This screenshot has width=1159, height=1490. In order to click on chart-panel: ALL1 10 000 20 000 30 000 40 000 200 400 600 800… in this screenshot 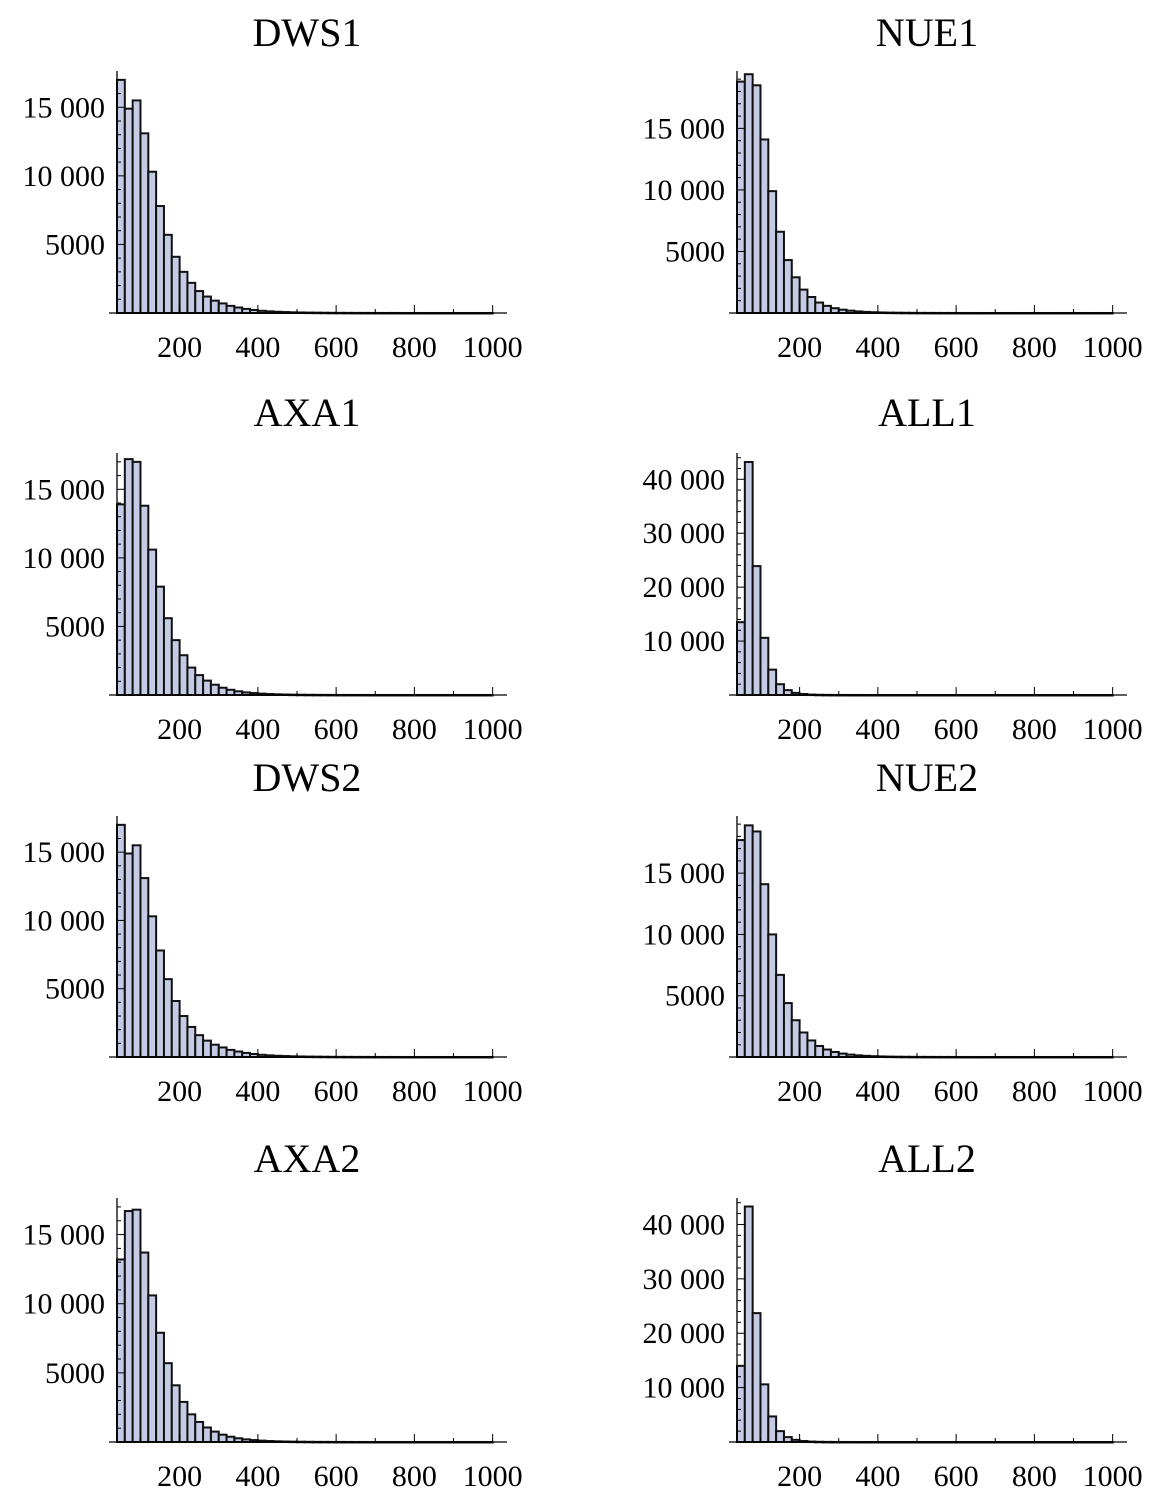, I will do `click(893, 568)`.